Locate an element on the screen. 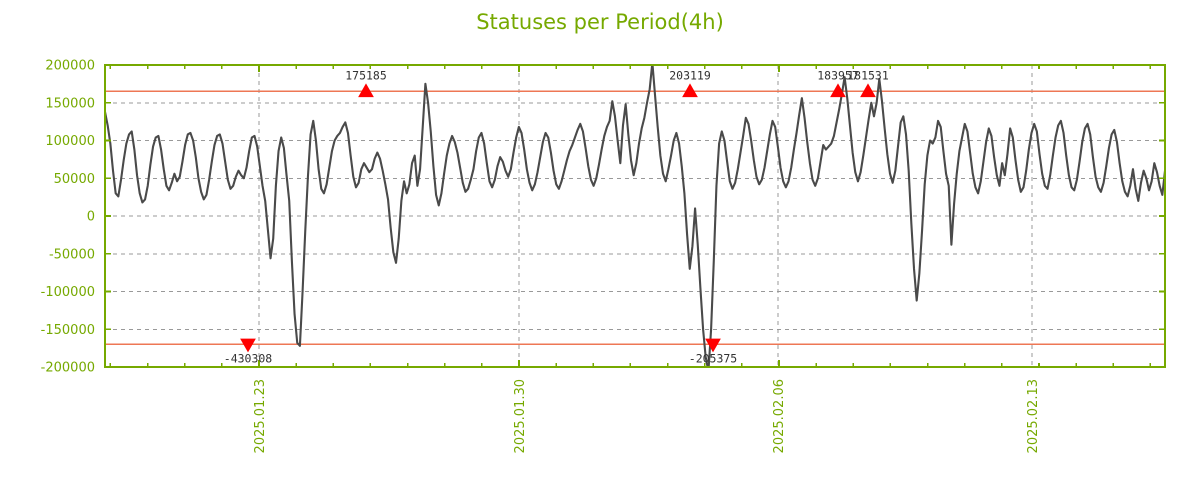 Image resolution: width=1200 pixels, height=500 pixels. y-axis-tick-label: 50000 is located at coordinates (74, 179).